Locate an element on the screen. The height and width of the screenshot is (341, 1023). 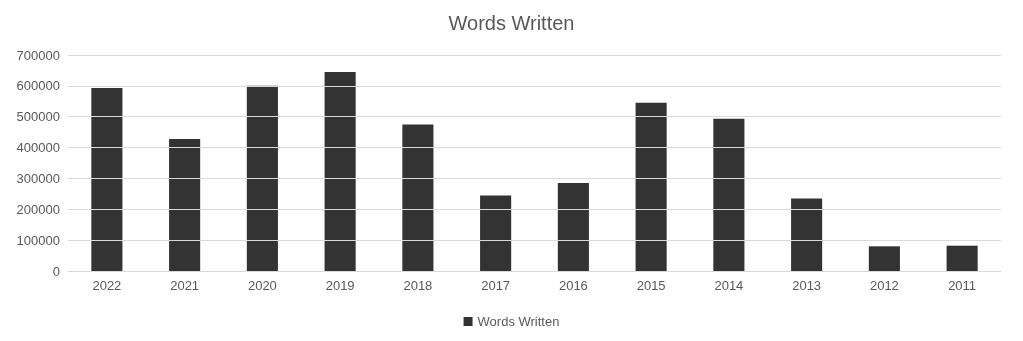
x-tick-label: 2014 is located at coordinates (729, 285).